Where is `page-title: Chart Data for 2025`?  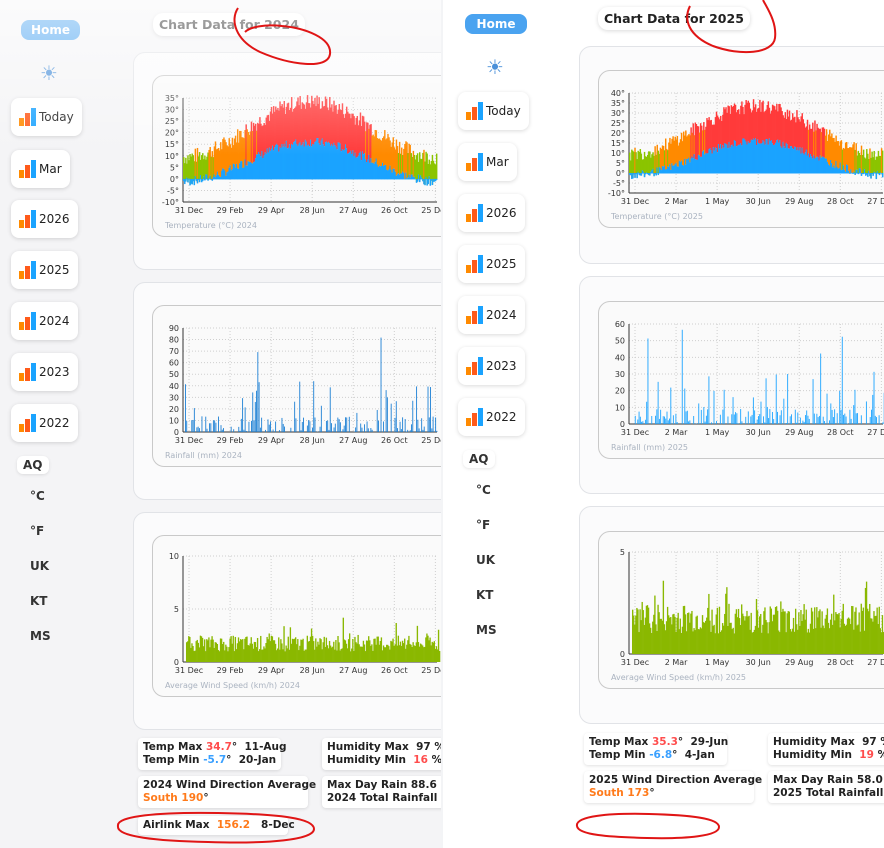
page-title: Chart Data for 2025 is located at coordinates (674, 18).